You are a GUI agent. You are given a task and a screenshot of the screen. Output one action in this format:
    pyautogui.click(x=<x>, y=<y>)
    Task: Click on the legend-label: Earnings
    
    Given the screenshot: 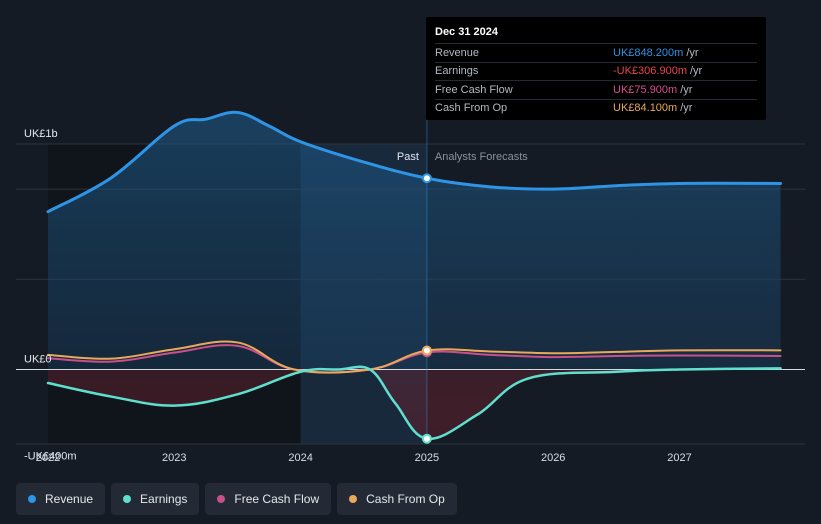 What is the action you would take?
    pyautogui.click(x=164, y=499)
    